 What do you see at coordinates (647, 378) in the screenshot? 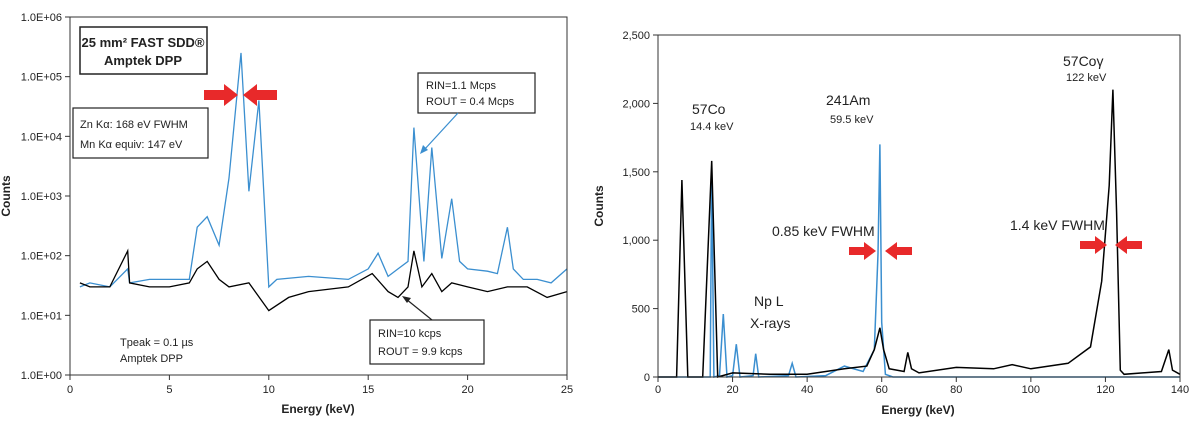
I see `right-y-tick-label: 0` at bounding box center [647, 378].